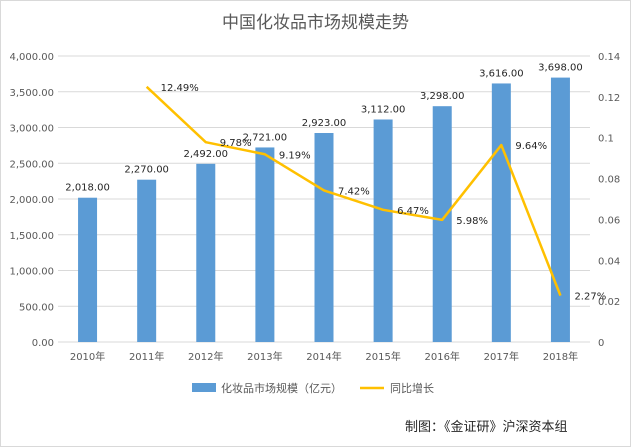 The image size is (631, 447). What do you see at coordinates (609, 98) in the screenshot?
I see `y-right-tick-label: 0.12` at bounding box center [609, 98].